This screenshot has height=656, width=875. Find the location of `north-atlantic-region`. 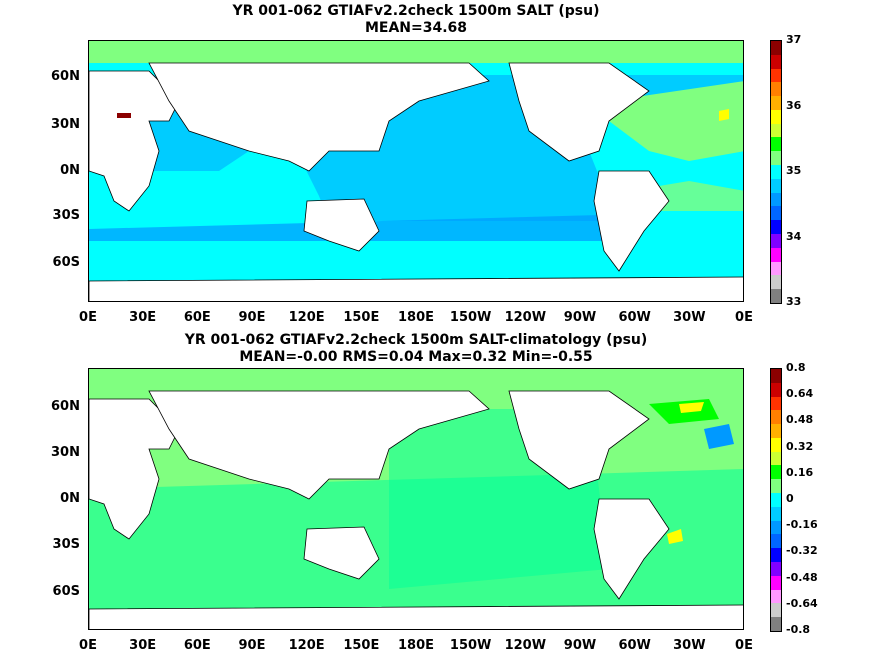

north-atlantic-region is located at coordinates (676, 121).